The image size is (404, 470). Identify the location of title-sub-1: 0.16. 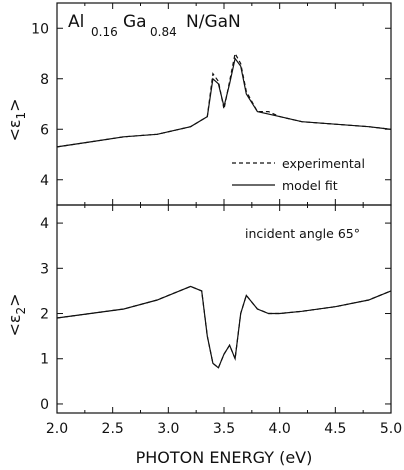
(104, 32).